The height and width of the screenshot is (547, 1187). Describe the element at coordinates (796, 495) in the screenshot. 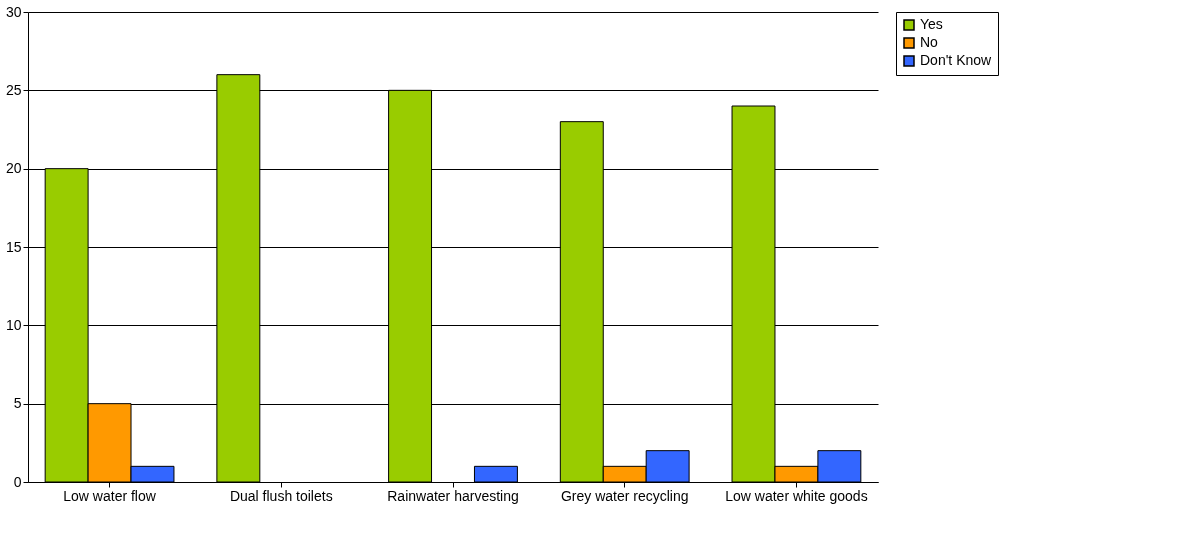

I see `x-tick-label: Low water white goods` at that location.